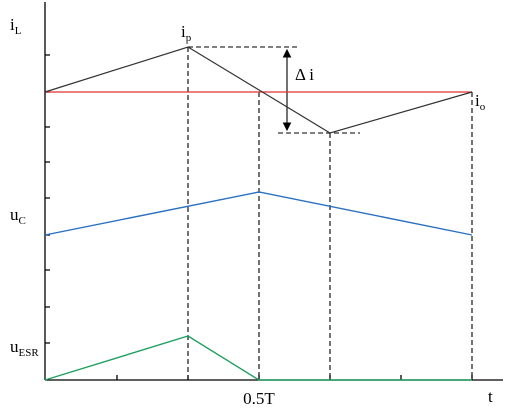 The image size is (515, 409). I want to click on x-axis-label: t, so click(490, 396).